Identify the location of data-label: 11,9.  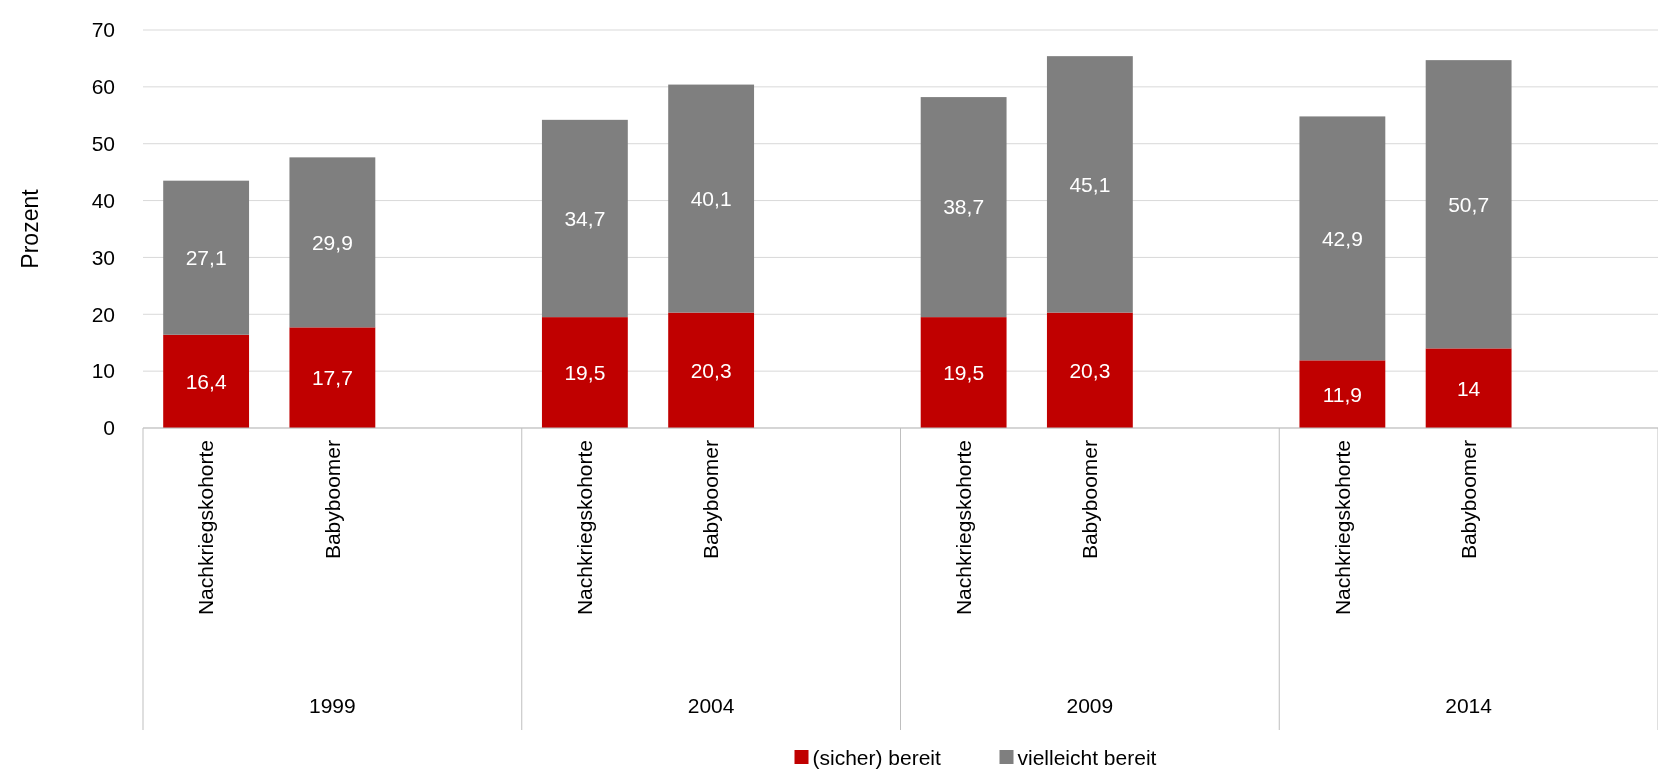
(1342, 394).